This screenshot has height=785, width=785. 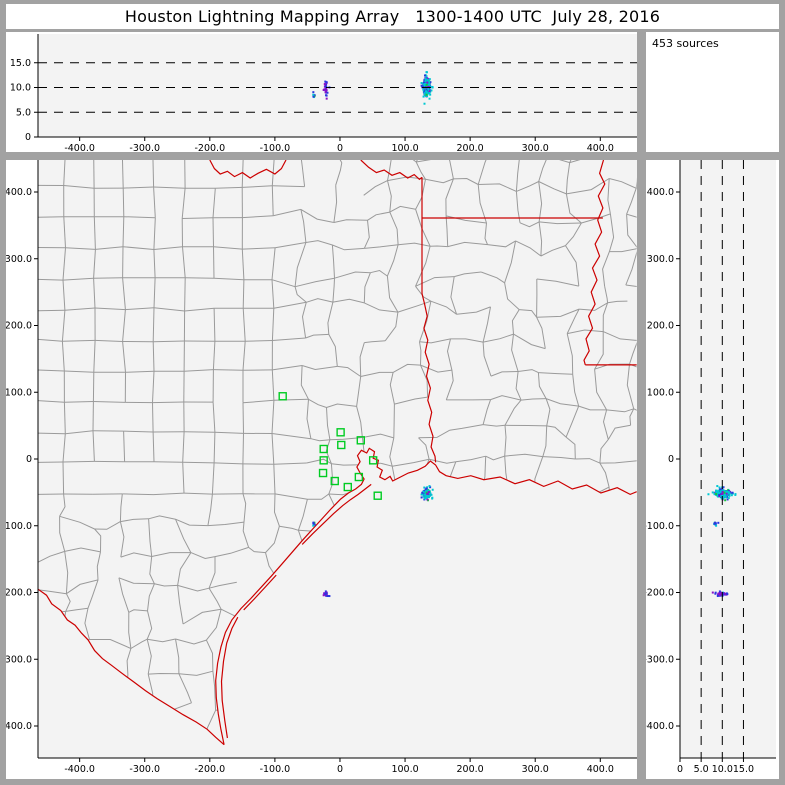 I want to click on red-river-east, so click(x=391, y=170).